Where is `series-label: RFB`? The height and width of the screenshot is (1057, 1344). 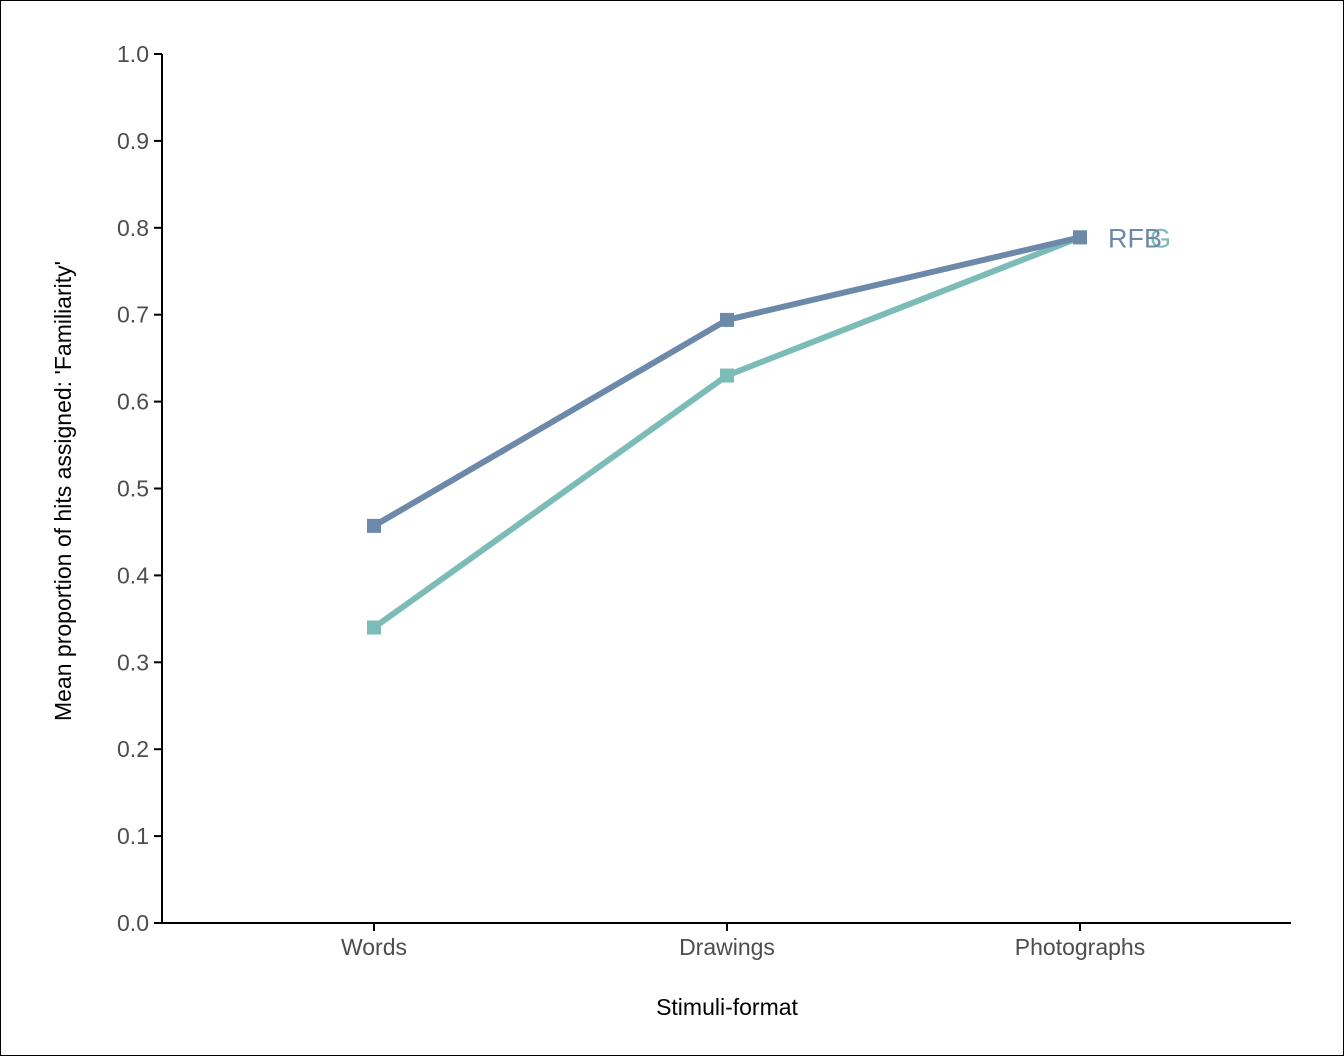
series-label: RFB is located at coordinates (1135, 238).